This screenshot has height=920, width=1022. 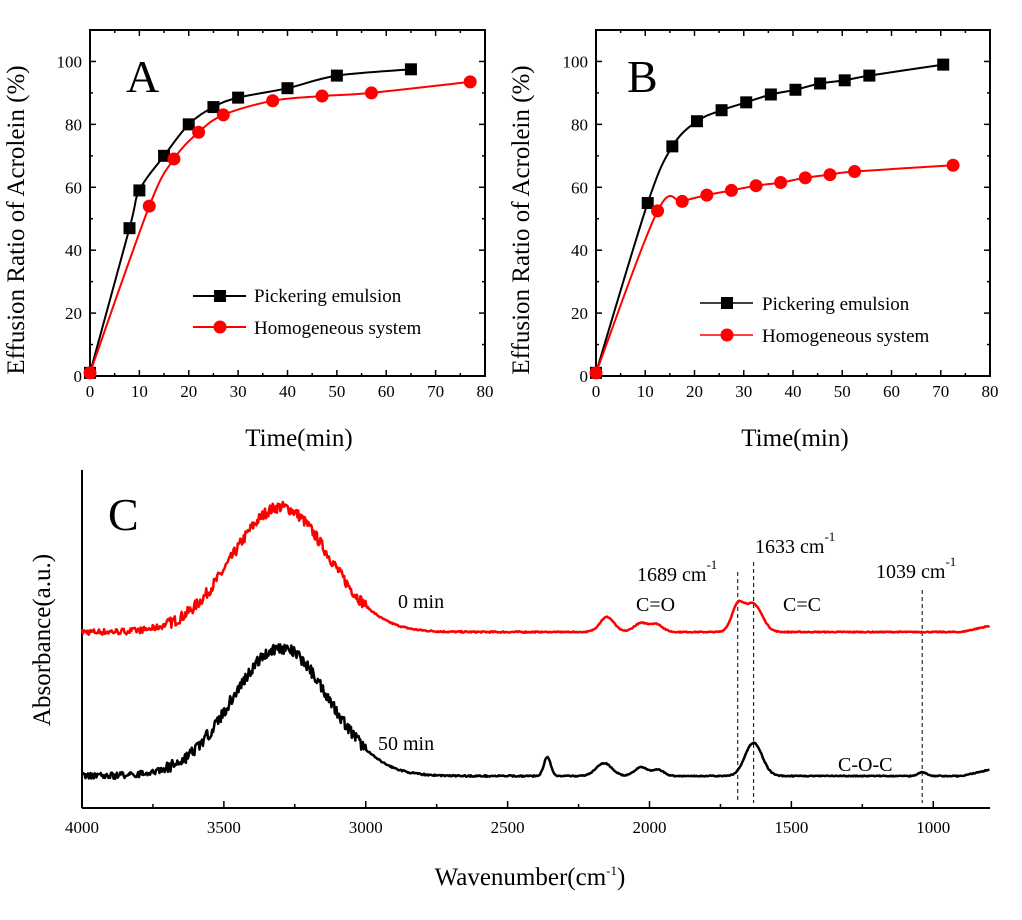 What do you see at coordinates (535, 568) in the screenshot?
I see `spectrum-0min` at bounding box center [535, 568].